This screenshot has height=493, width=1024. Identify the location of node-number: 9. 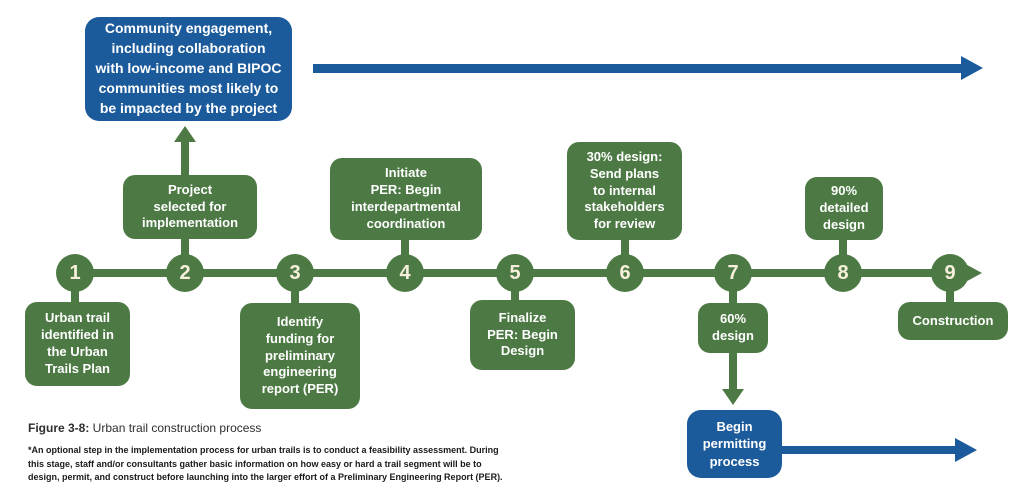
(950, 272).